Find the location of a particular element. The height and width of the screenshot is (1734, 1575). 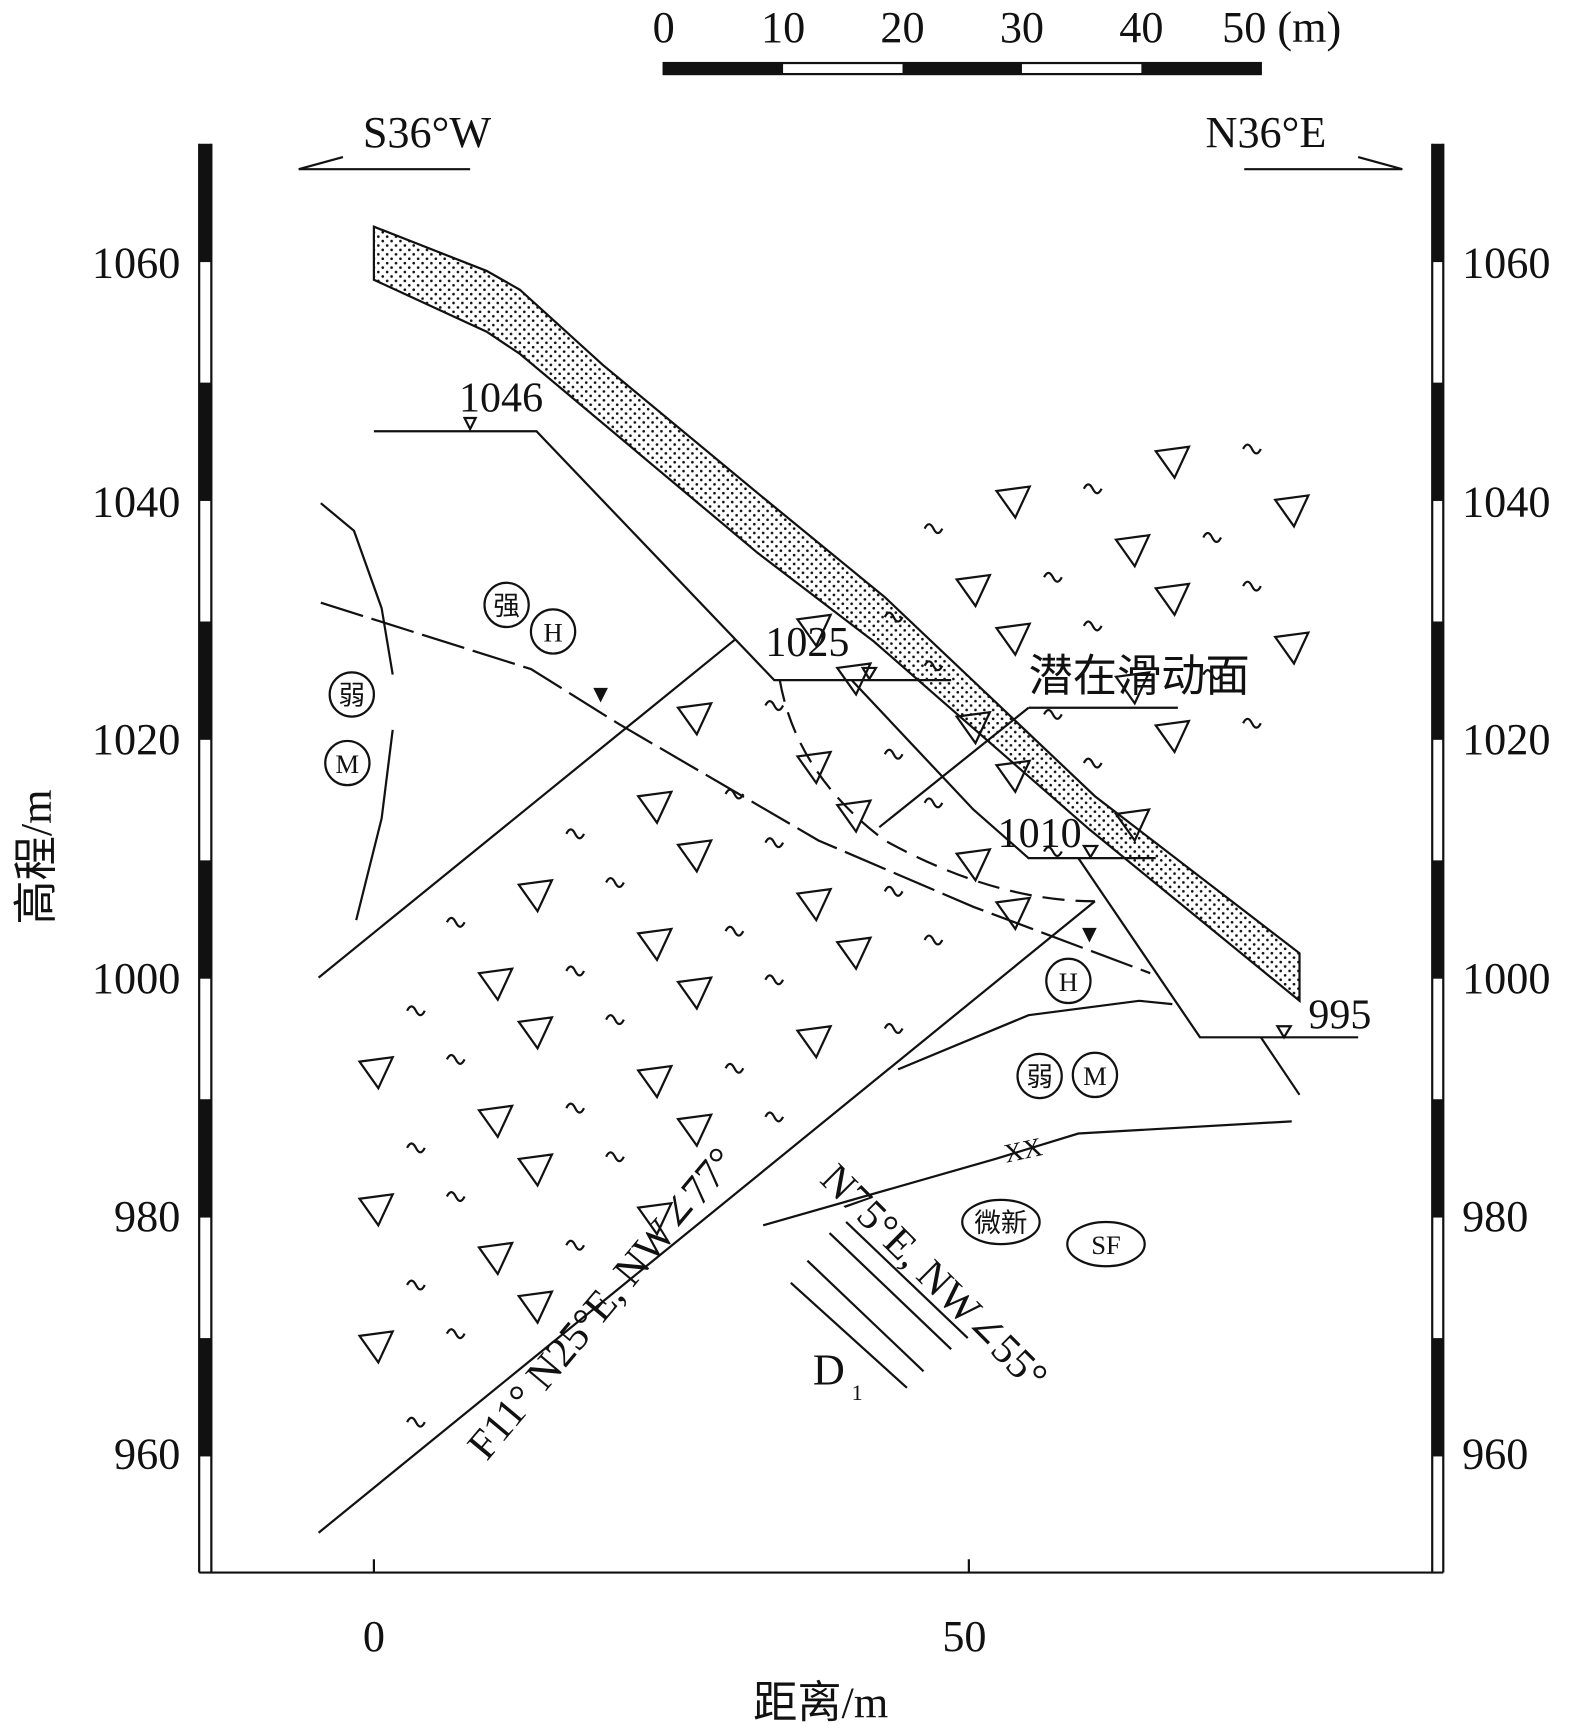

y-axis-title: 高程/m is located at coordinates (36, 856).